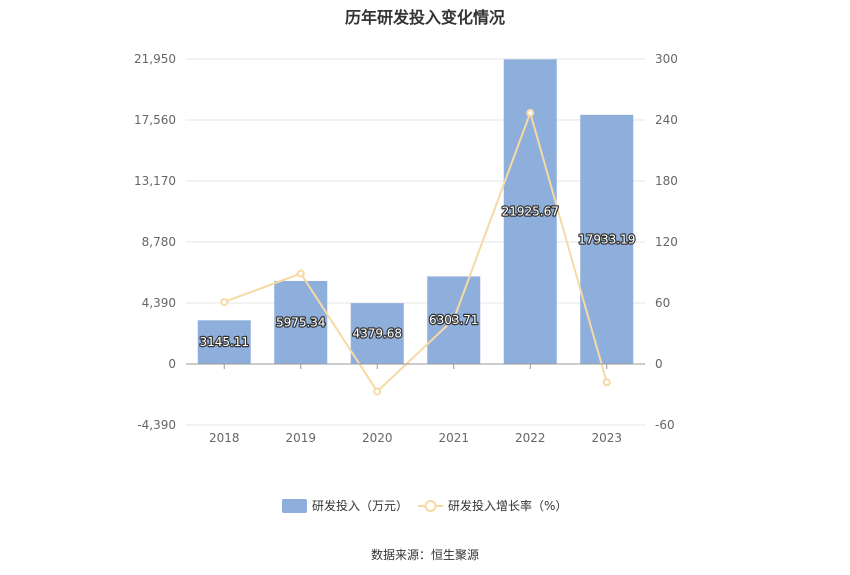  What do you see at coordinates (606, 239) in the screenshot?
I see `bar-value-label: 17933.19` at bounding box center [606, 239].